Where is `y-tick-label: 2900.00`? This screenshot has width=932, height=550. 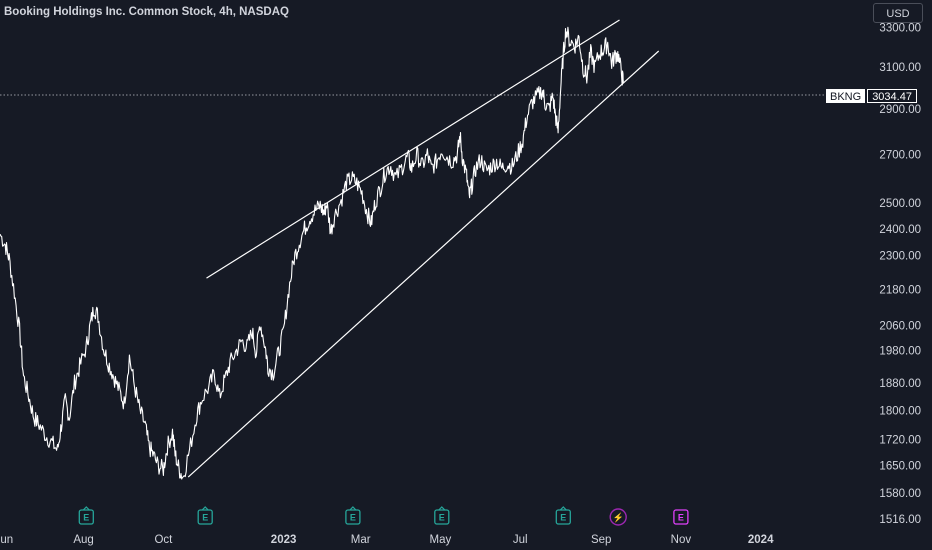 y-tick-label: 2900.00 is located at coordinates (900, 110).